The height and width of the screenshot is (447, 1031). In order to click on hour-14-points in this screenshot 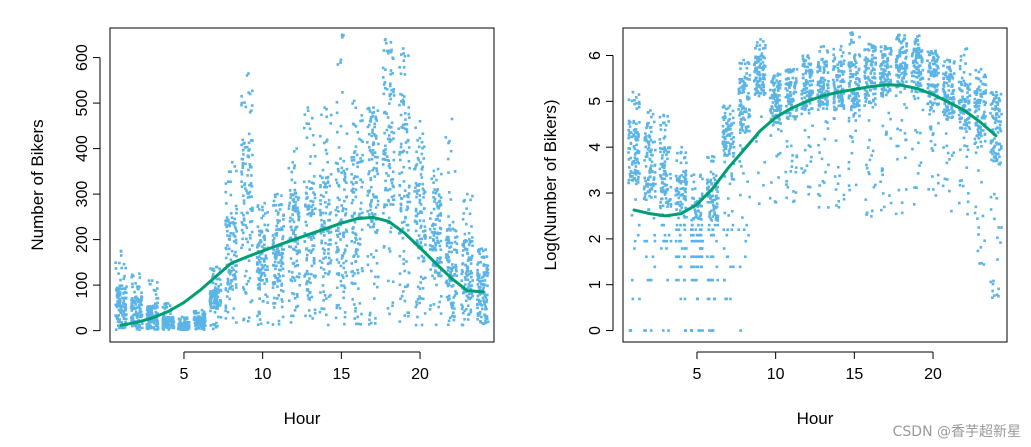, I will do `click(838, 127)`.